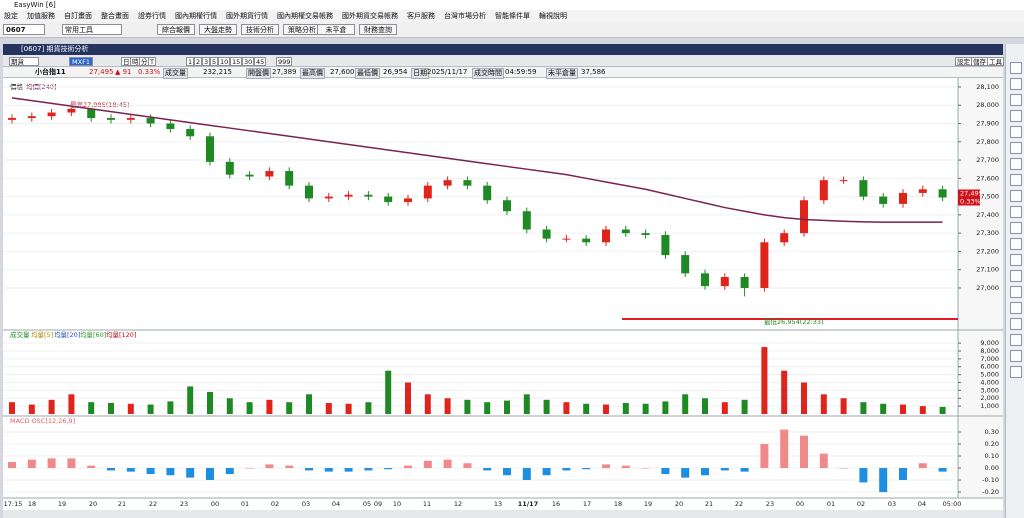 This screenshot has height=518, width=1024. I want to click on field-label: 未平倉量, so click(562, 73).